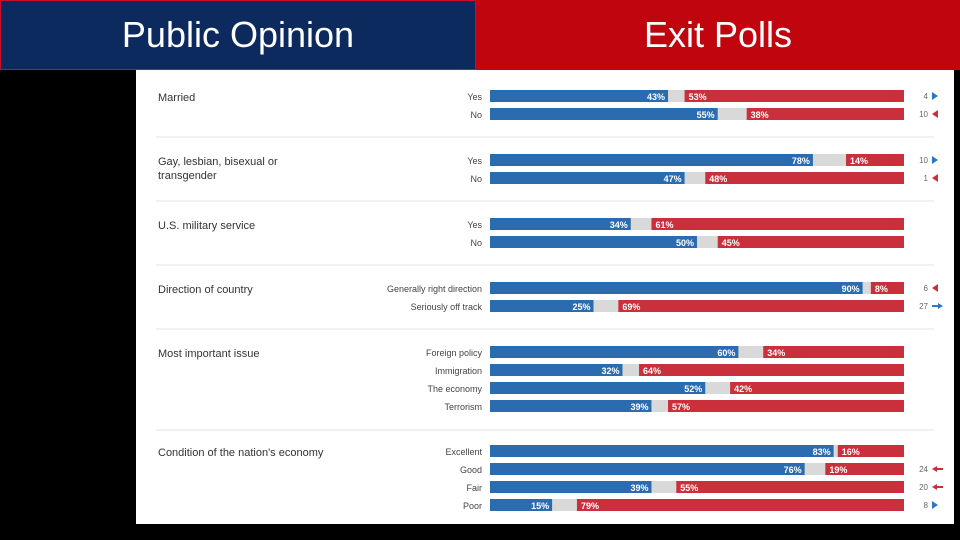 The image size is (960, 540). What do you see at coordinates (656, 97) in the screenshot?
I see `bar-blue-label: 43%` at bounding box center [656, 97].